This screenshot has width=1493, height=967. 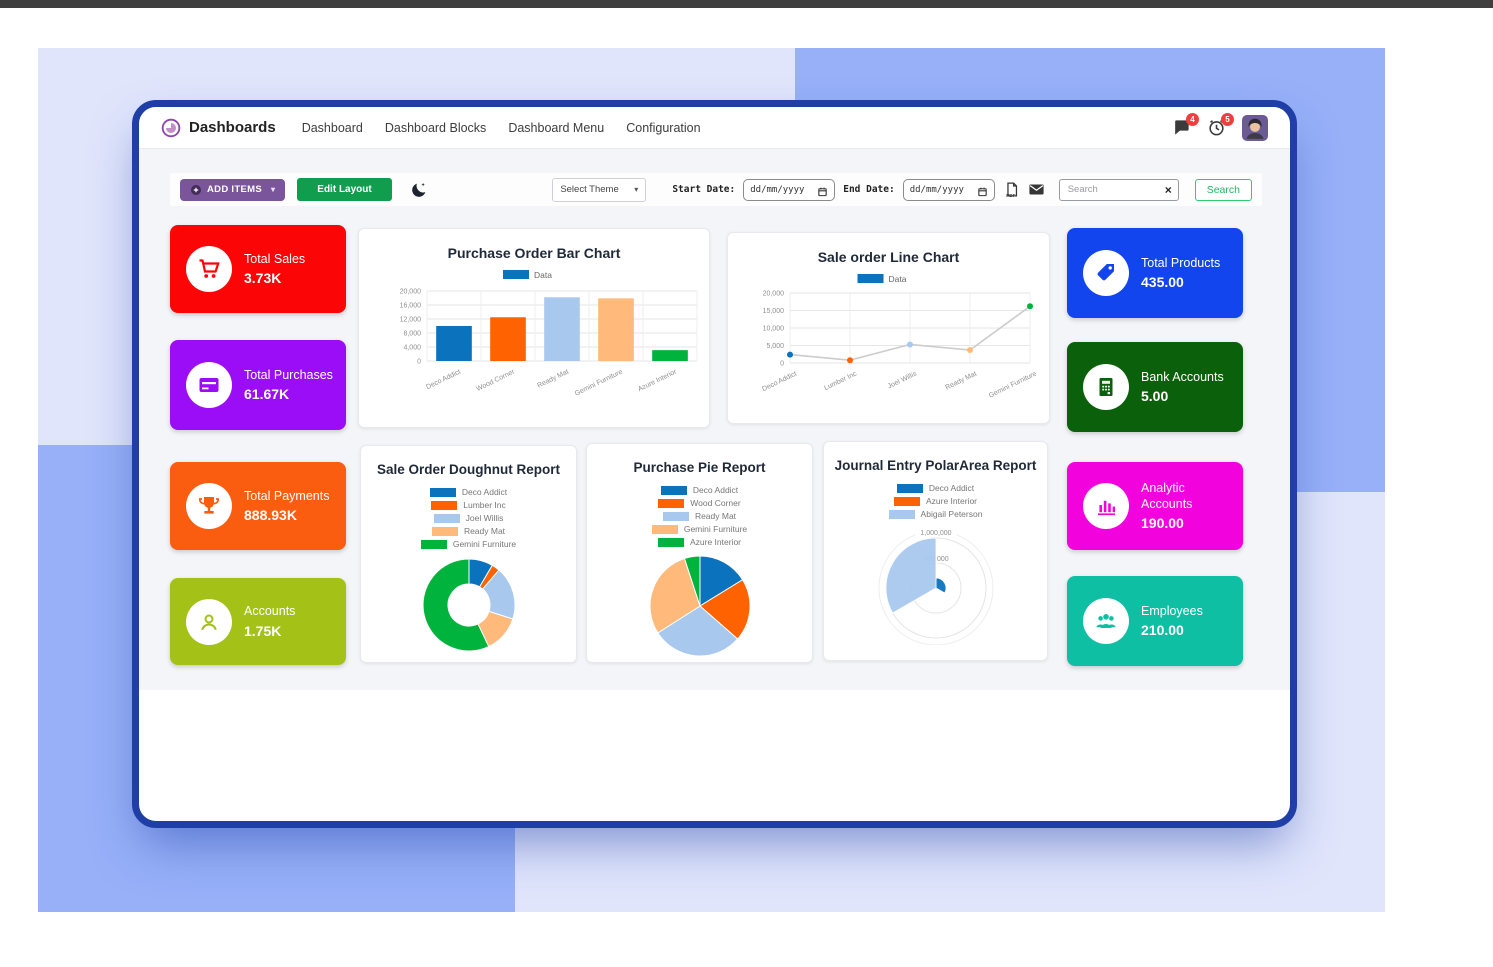 What do you see at coordinates (1106, 387) in the screenshot?
I see `bank-building-icon` at bounding box center [1106, 387].